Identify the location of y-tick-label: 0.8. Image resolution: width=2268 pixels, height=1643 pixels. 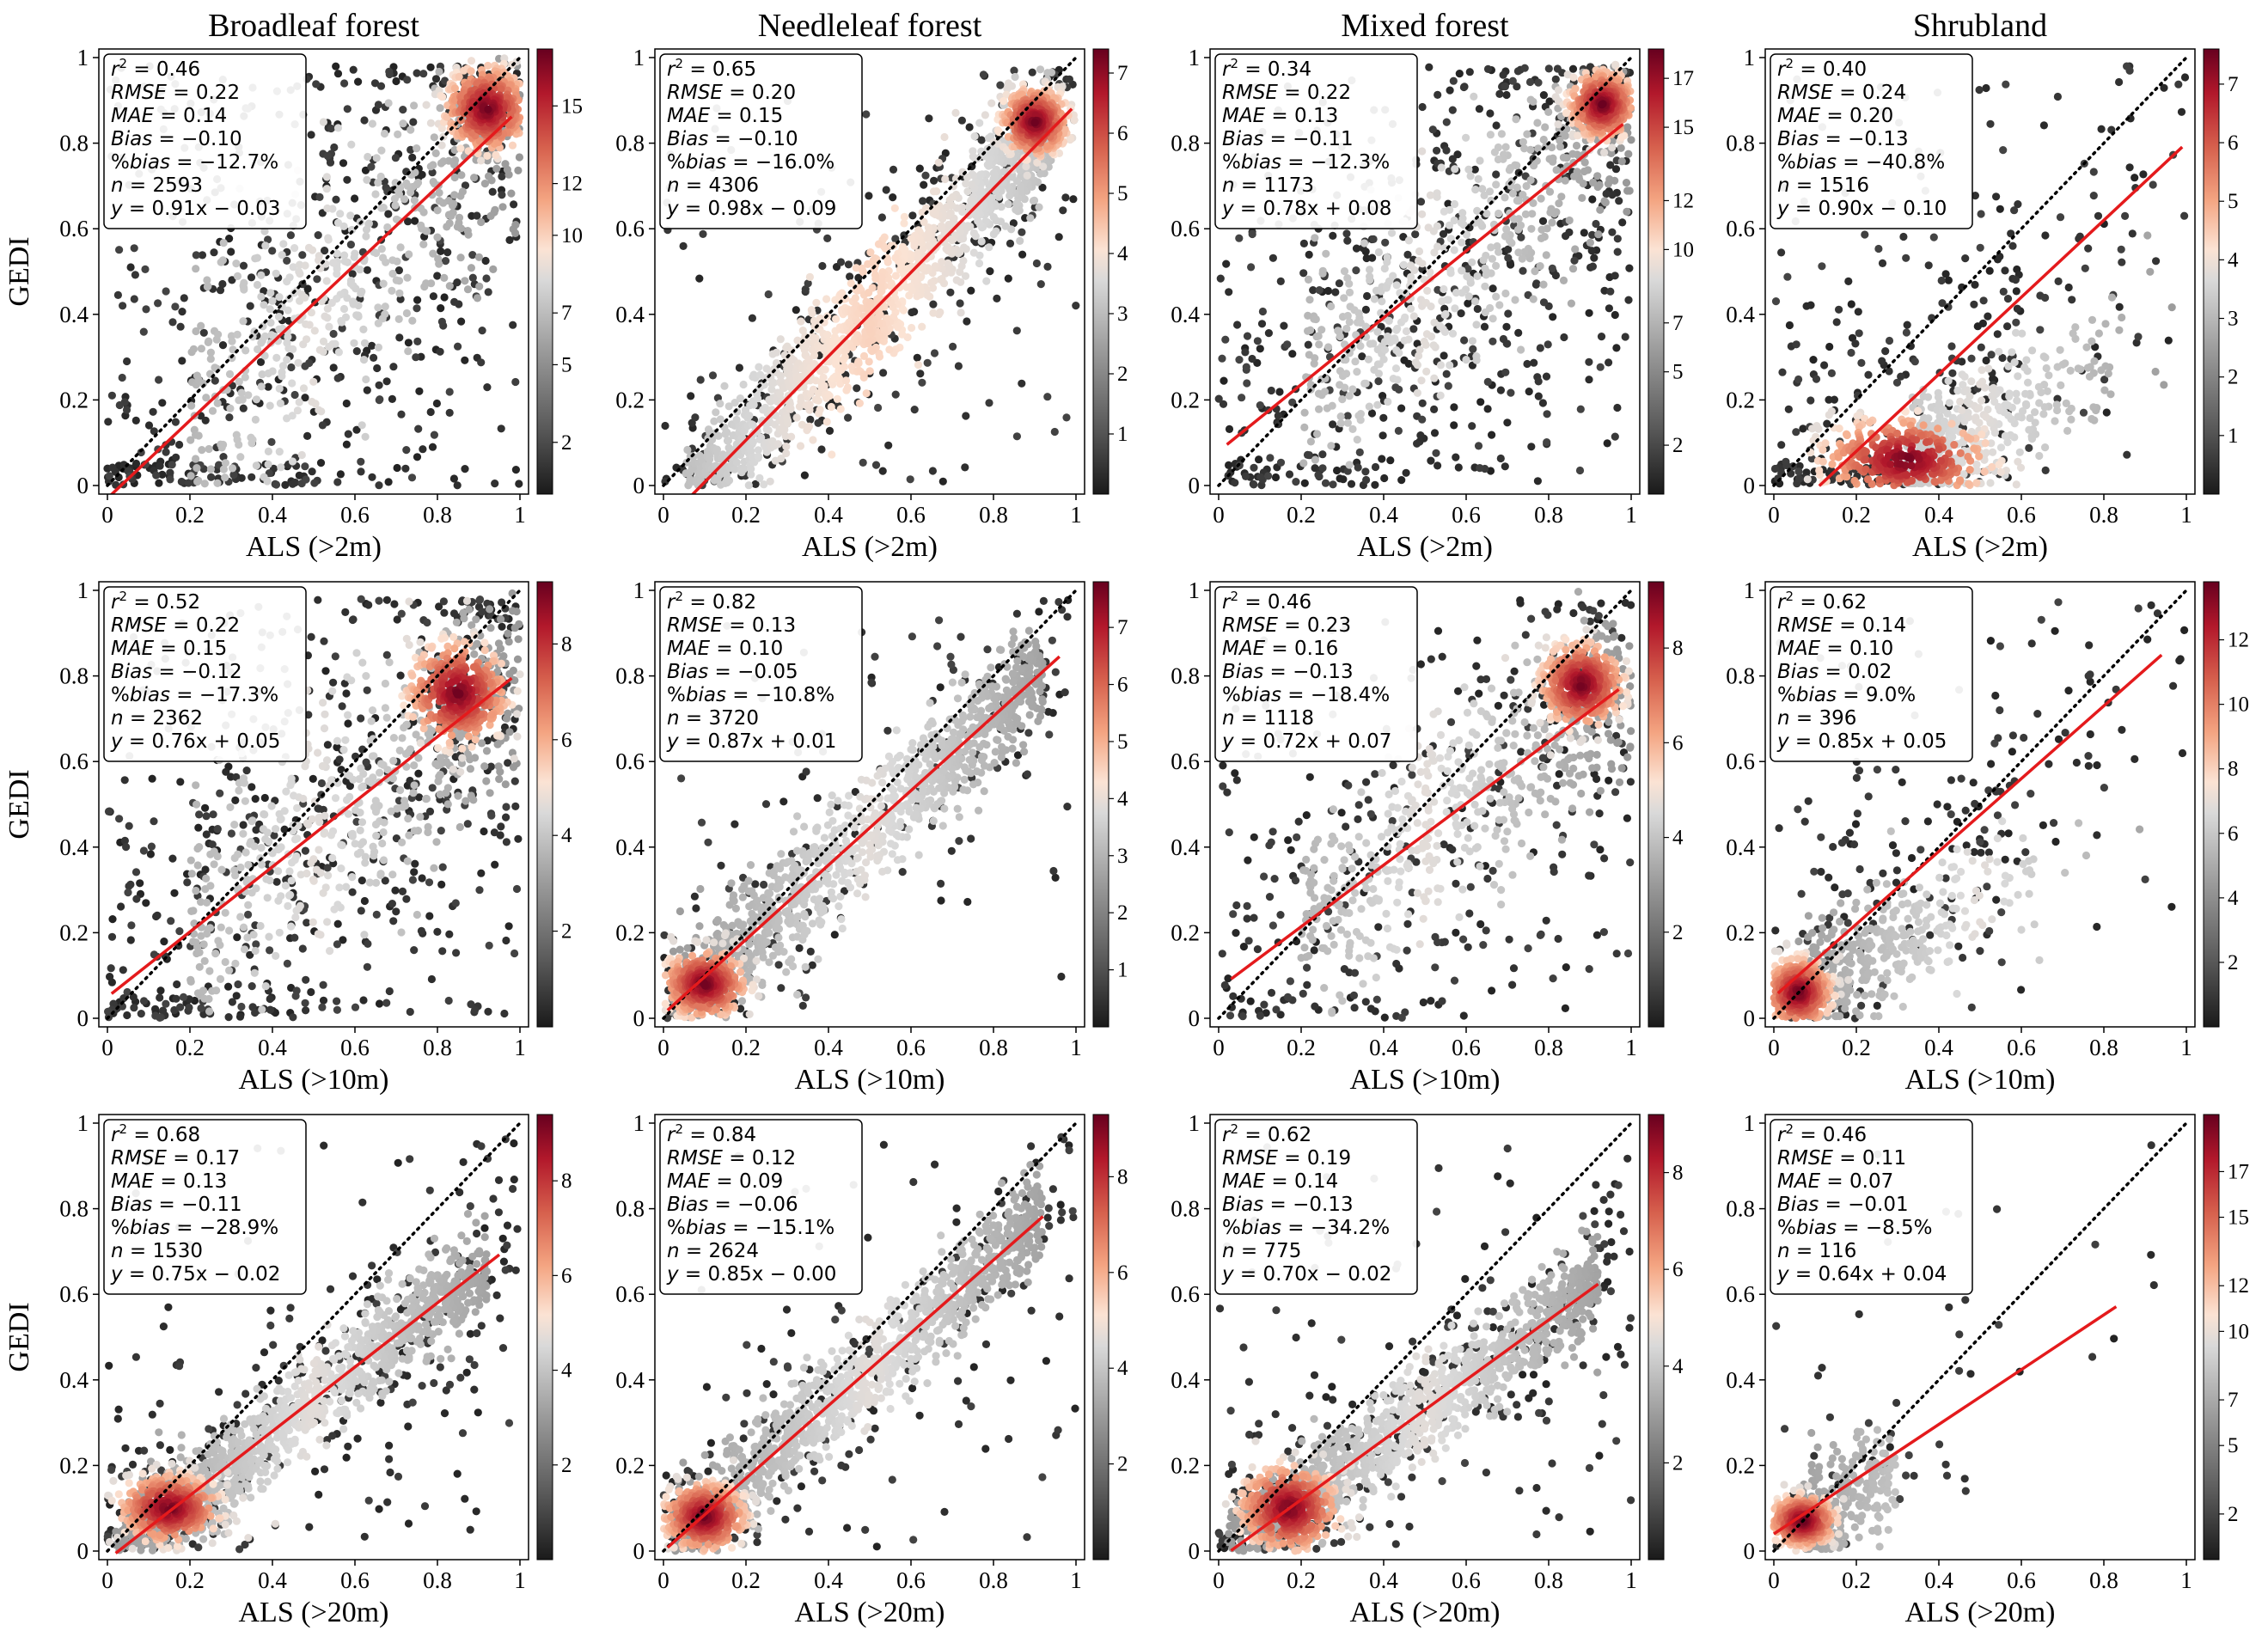
(1185, 143).